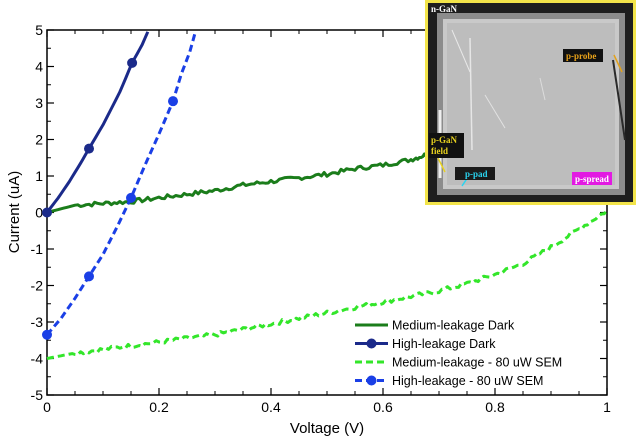  Describe the element at coordinates (607, 407) in the screenshot. I see `x-tick-label: 1` at that location.